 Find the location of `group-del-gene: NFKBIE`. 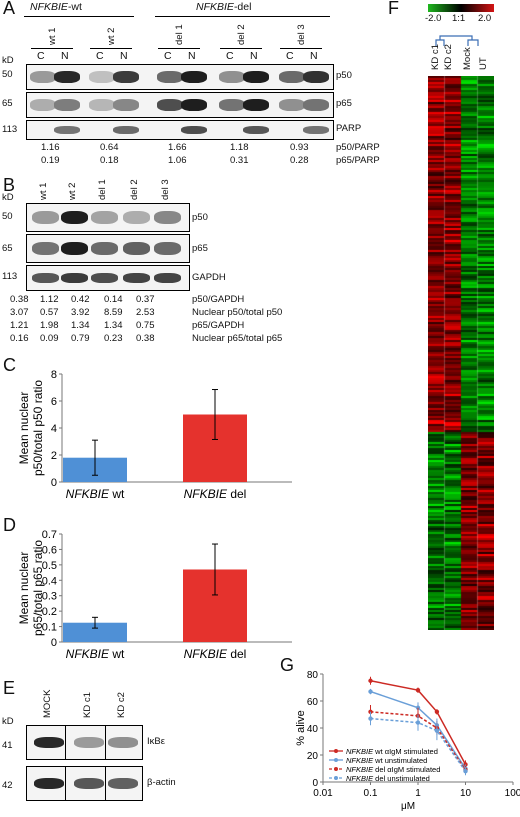

group-del-gene: NFKBIE is located at coordinates (215, 7).